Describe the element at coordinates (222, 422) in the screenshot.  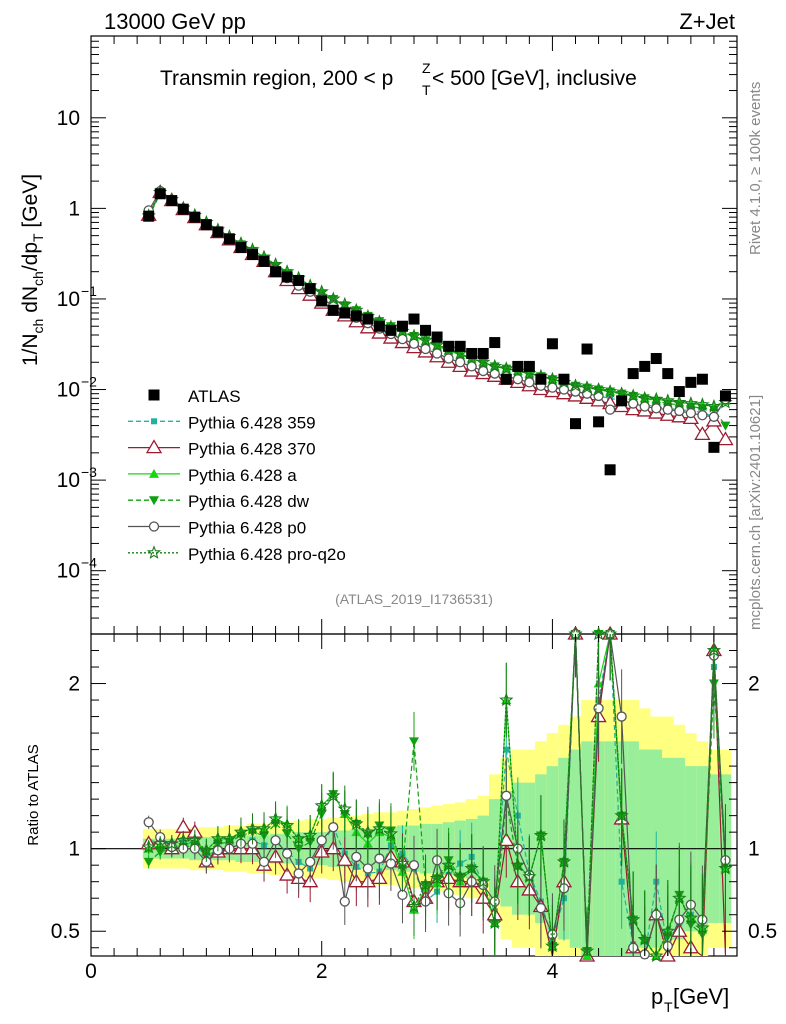
I see `legend-entry: Pythia 6.428 359` at that location.